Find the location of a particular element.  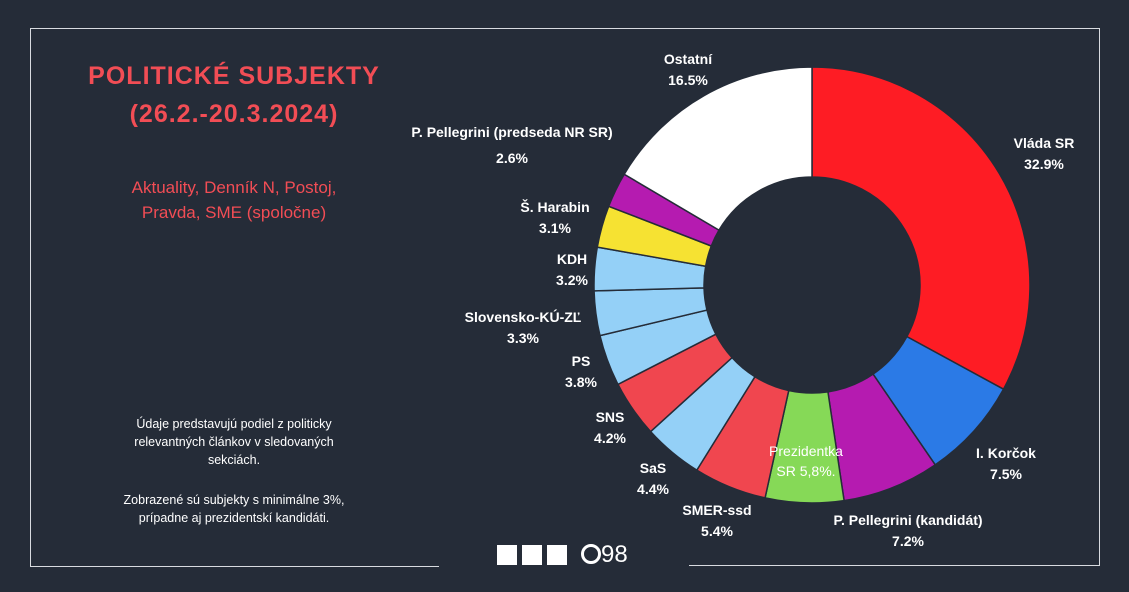

note-line: Zobrazené sú subjekty s minimálne 3%, is located at coordinates (234, 500).